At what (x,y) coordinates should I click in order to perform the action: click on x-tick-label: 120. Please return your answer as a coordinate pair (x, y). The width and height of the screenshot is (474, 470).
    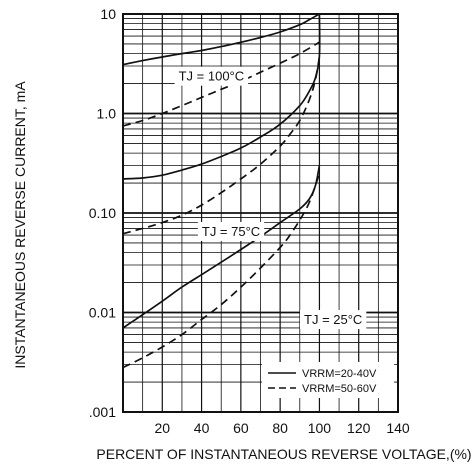
    Looking at the image, I should click on (359, 428).